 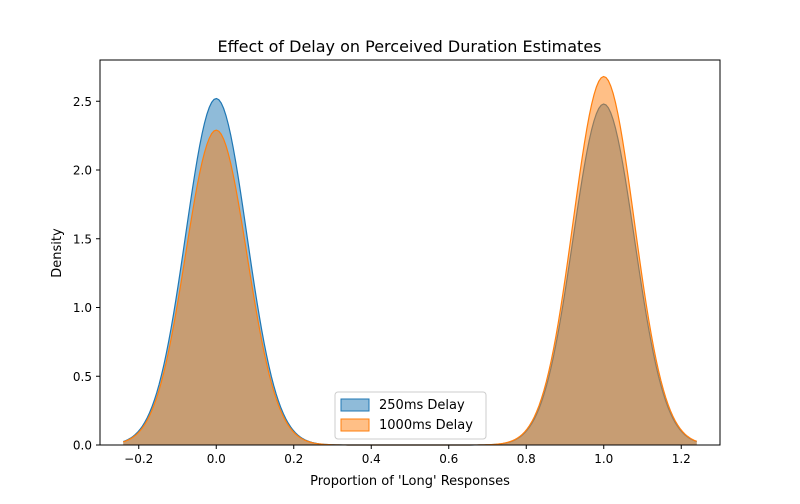 What do you see at coordinates (82, 171) in the screenshot?
I see `y-tick-label: 2.0` at bounding box center [82, 171].